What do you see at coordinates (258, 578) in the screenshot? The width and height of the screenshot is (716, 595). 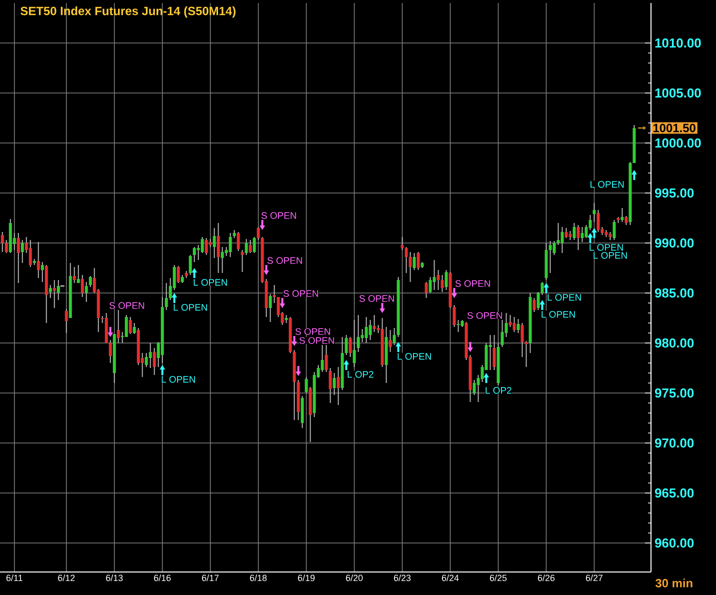 I see `x-tick-label: 6/18` at bounding box center [258, 578].